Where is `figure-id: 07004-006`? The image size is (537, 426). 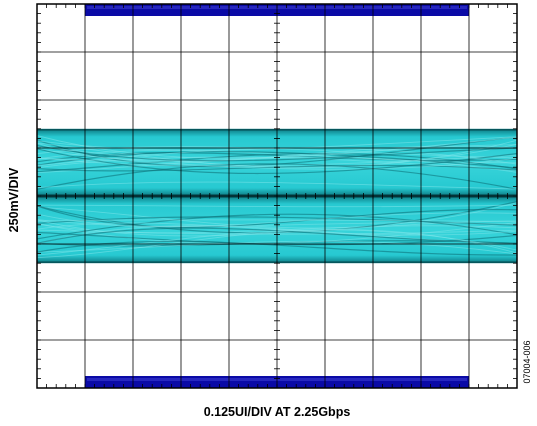 figure-id: 07004-006 is located at coordinates (527, 361).